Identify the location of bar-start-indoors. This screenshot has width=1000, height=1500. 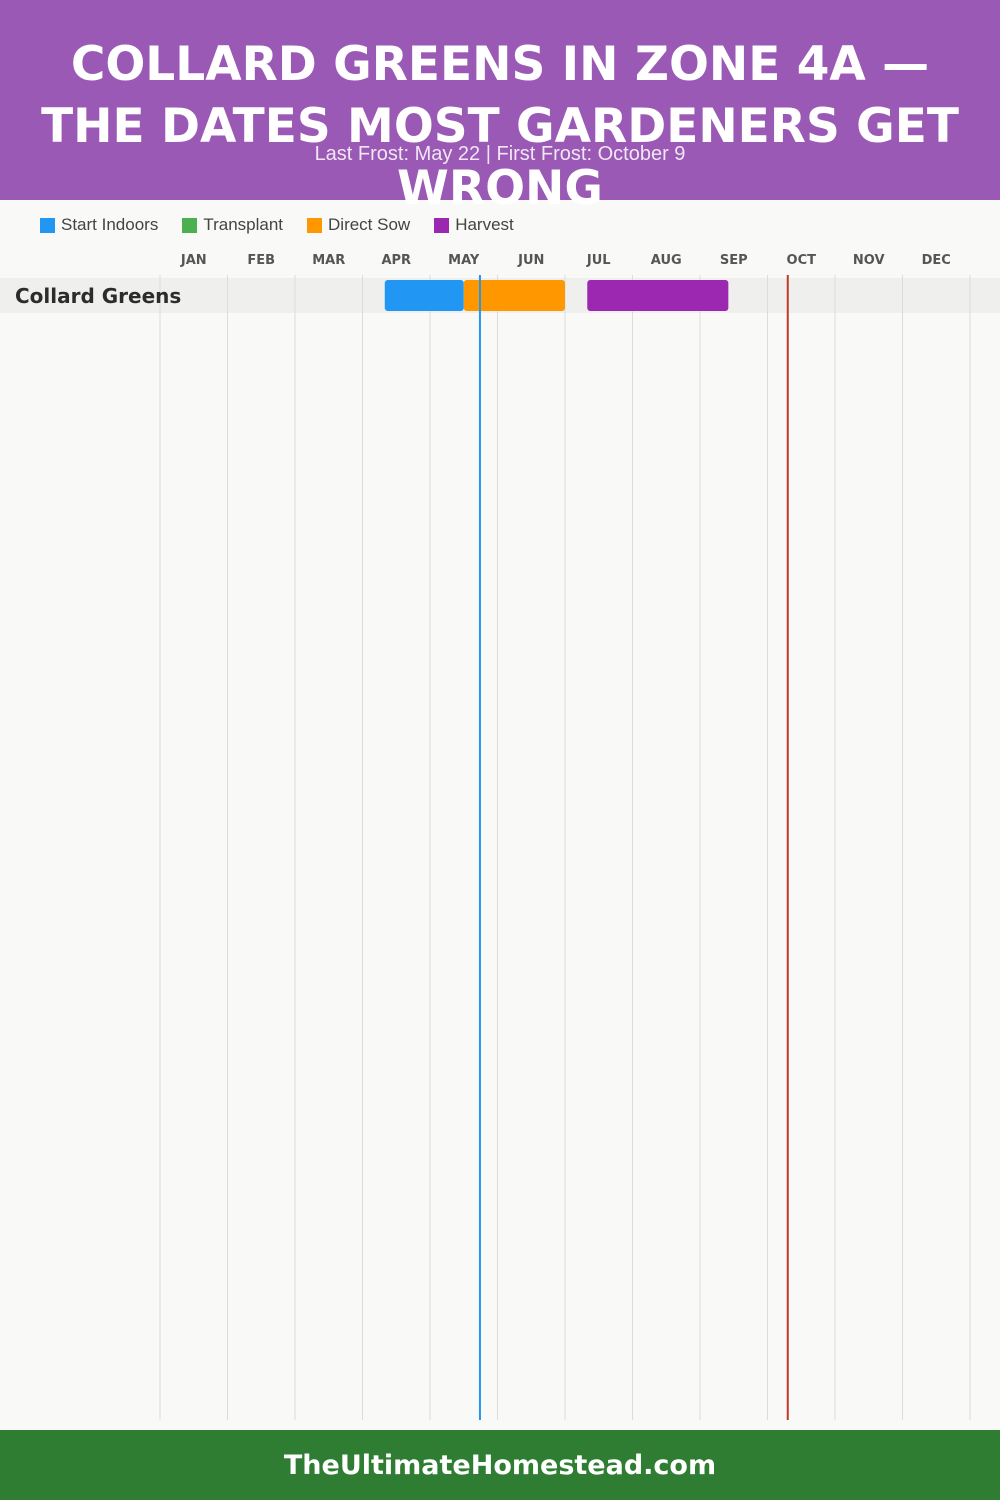
(424, 295).